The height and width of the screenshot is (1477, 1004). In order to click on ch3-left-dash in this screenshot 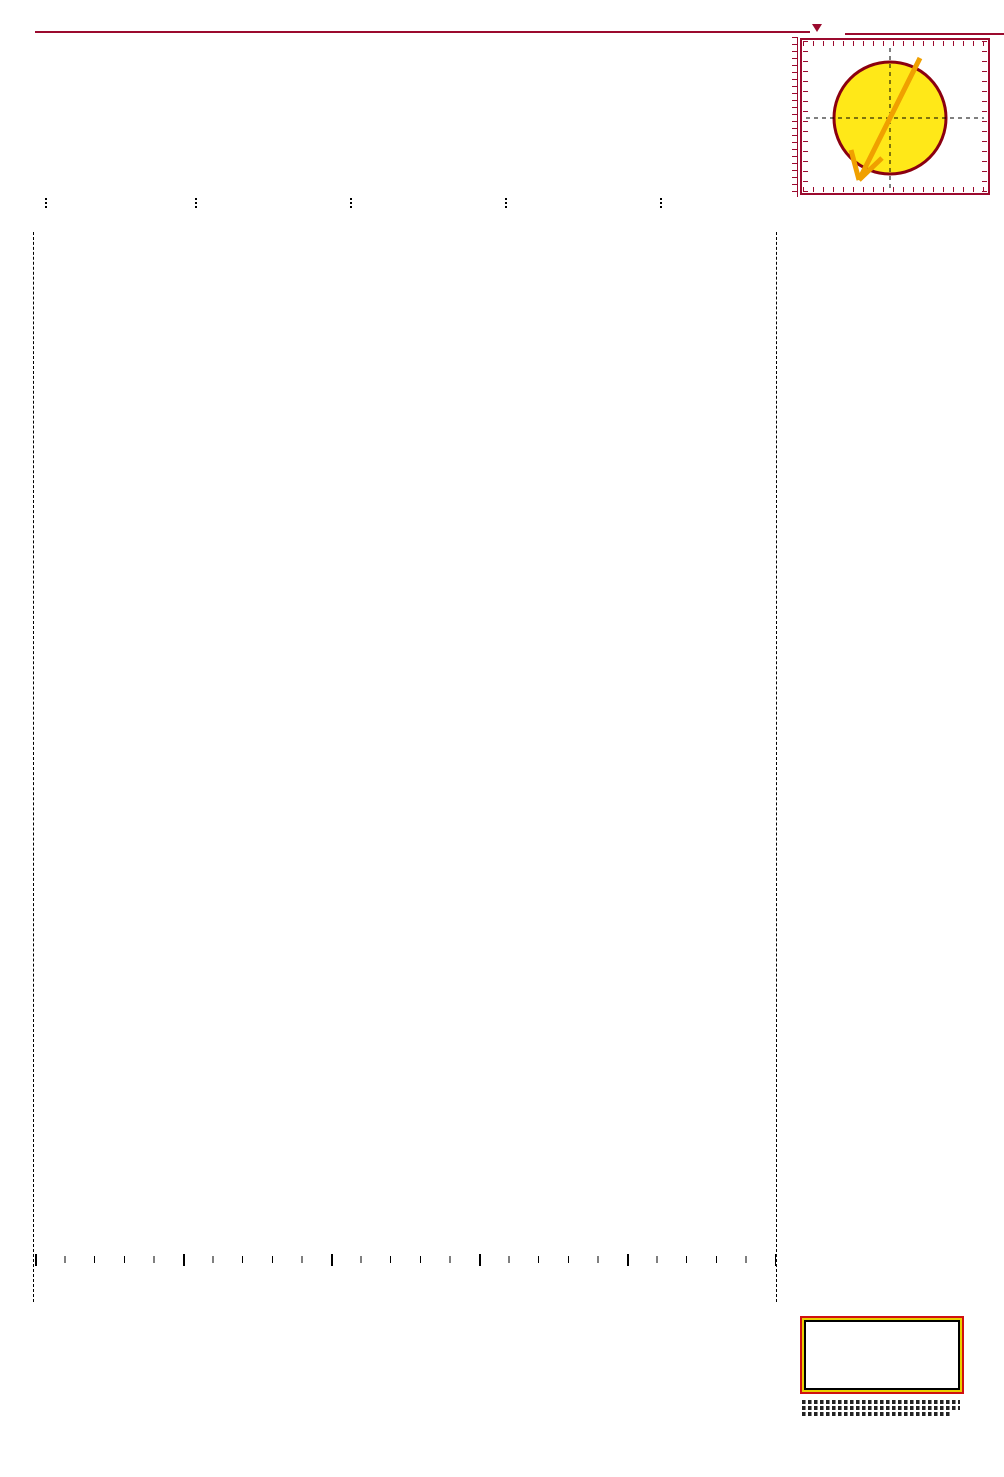, I will do `click(33, 630)`.